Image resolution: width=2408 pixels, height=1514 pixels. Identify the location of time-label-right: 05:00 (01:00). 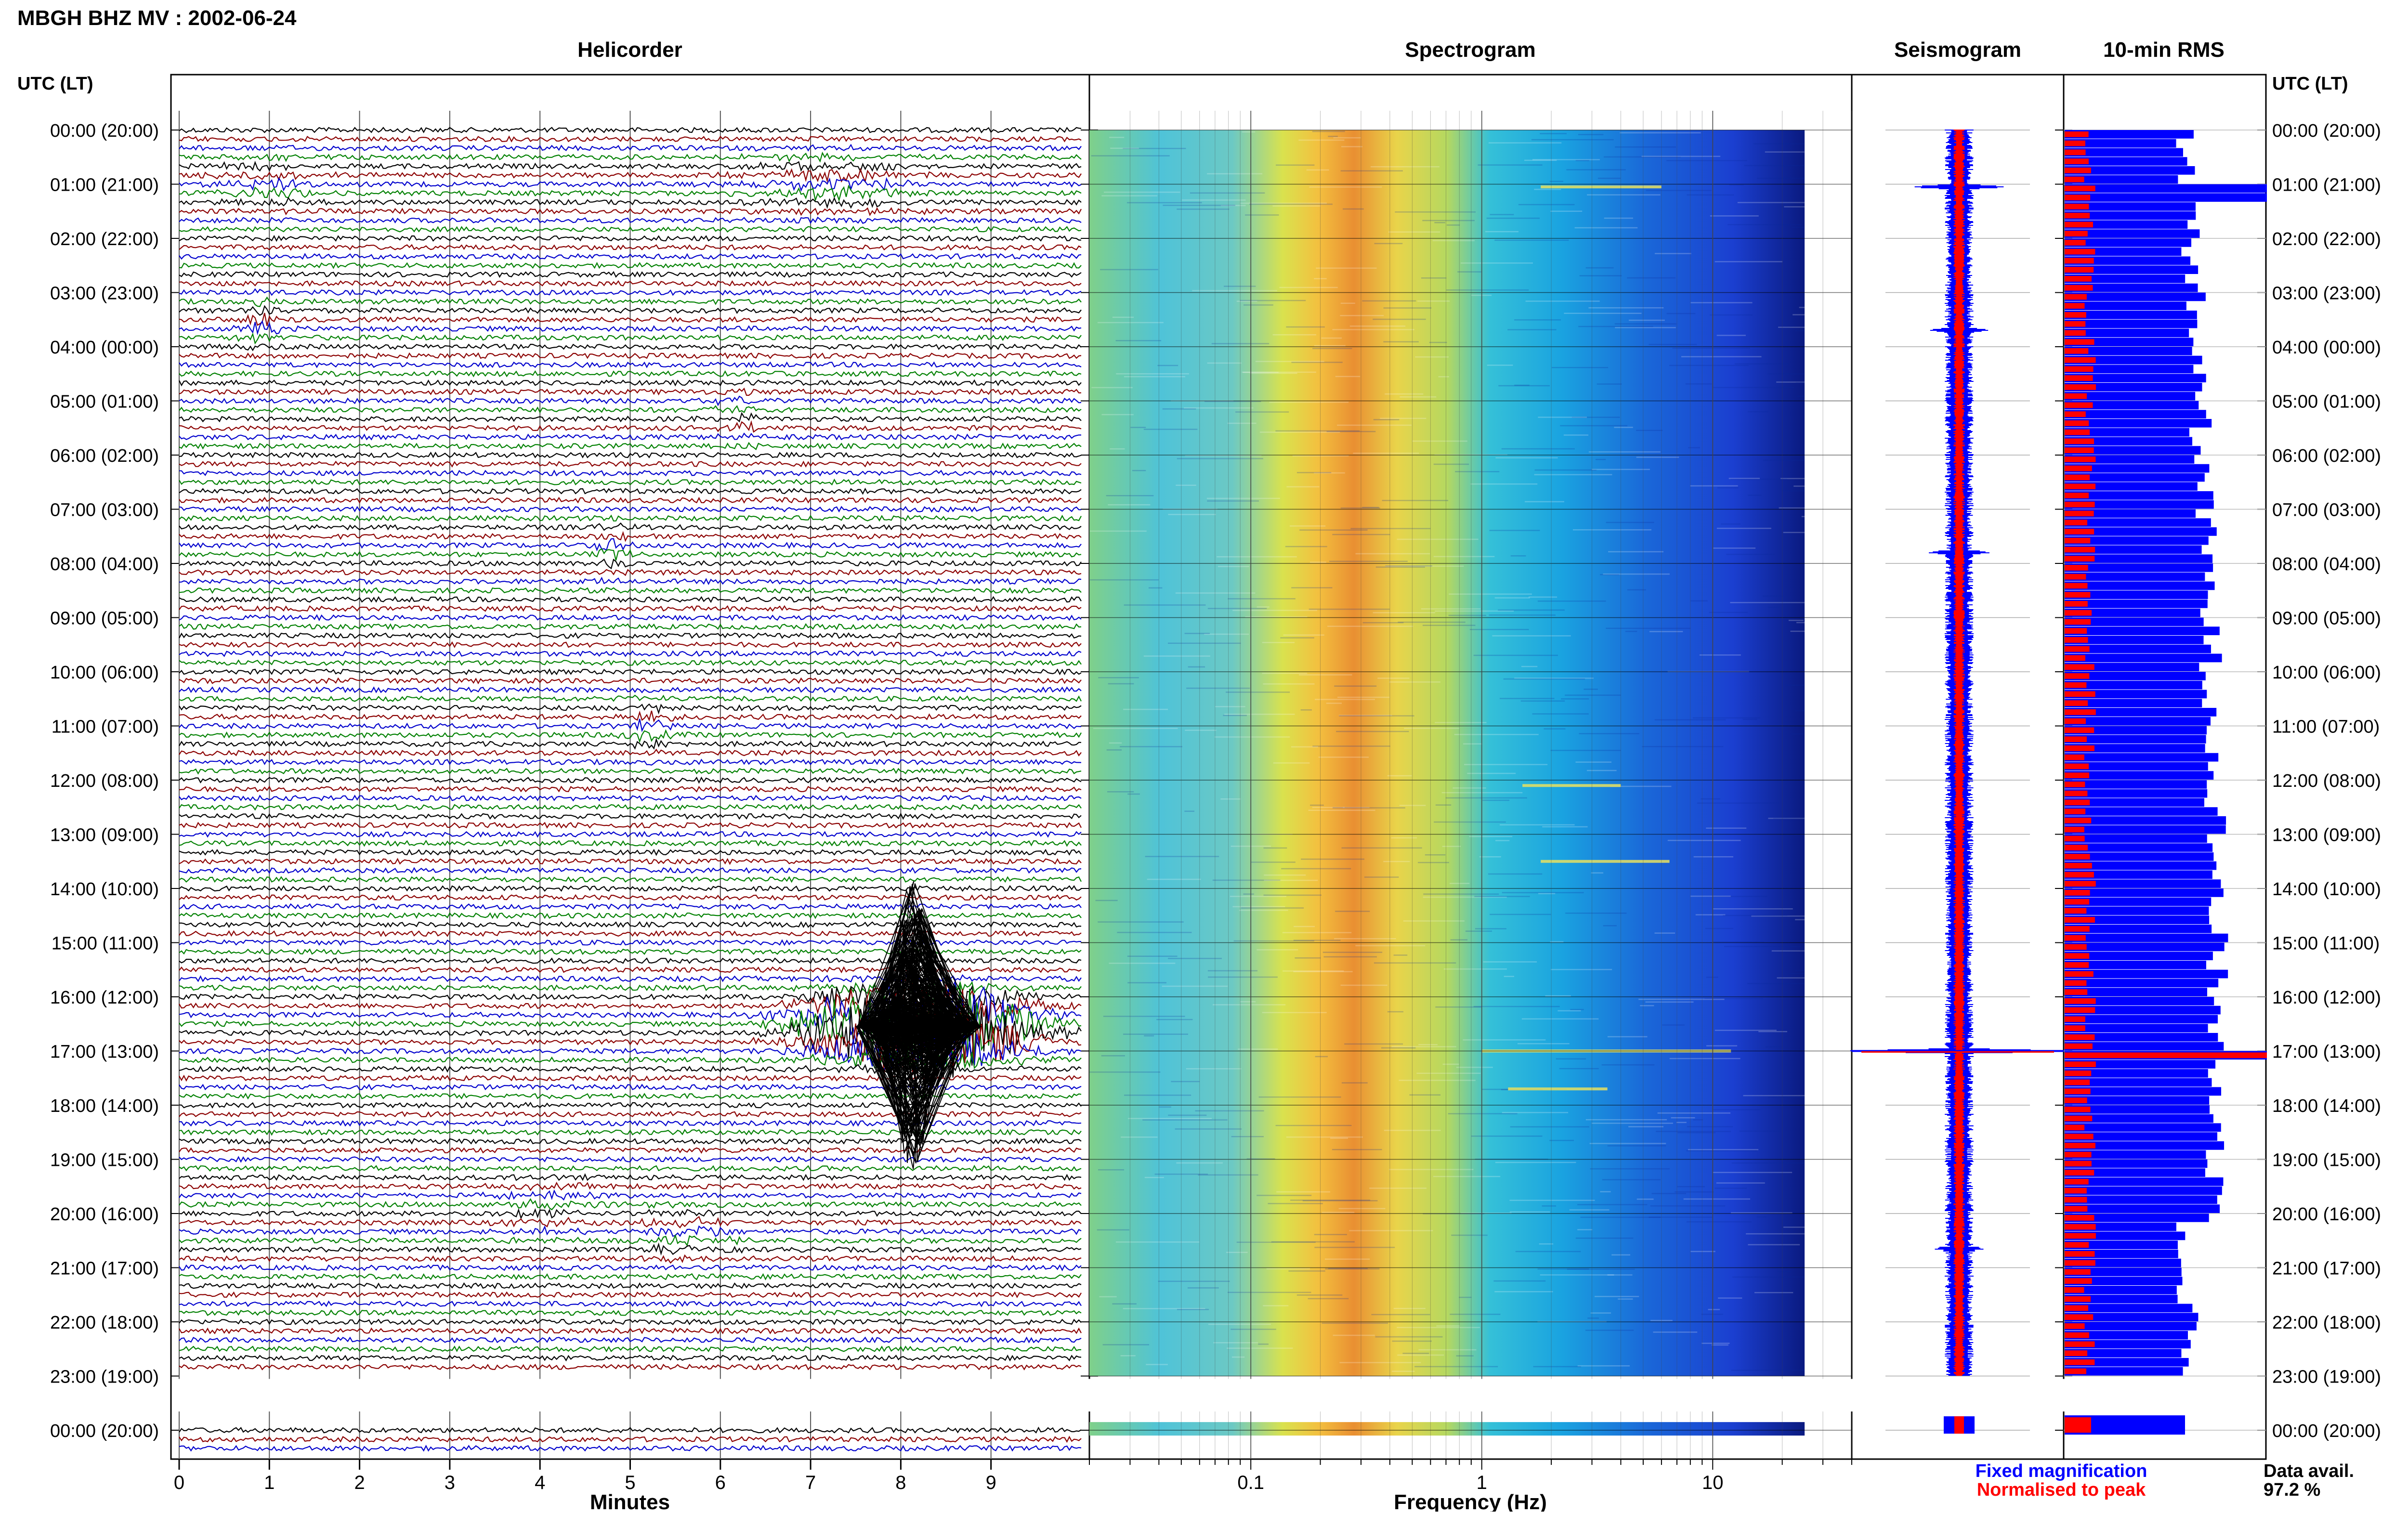
(2326, 402).